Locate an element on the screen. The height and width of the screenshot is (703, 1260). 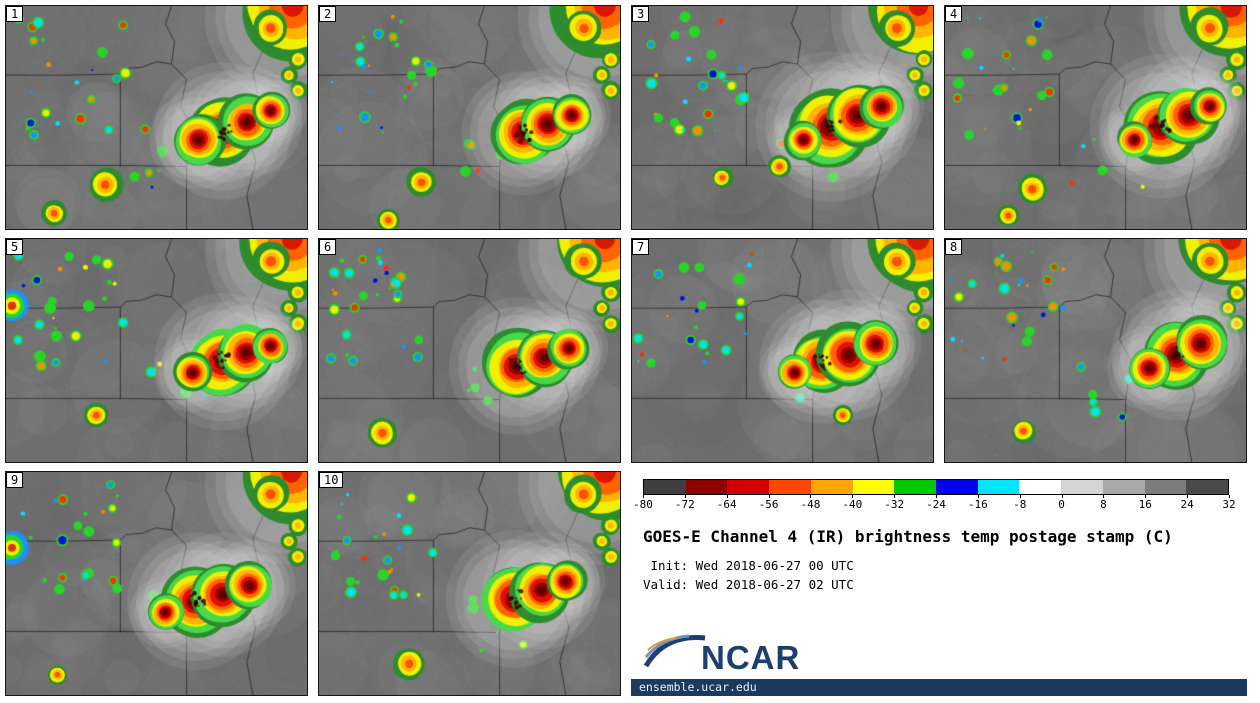
panel-8-number: 8 is located at coordinates (954, 247).